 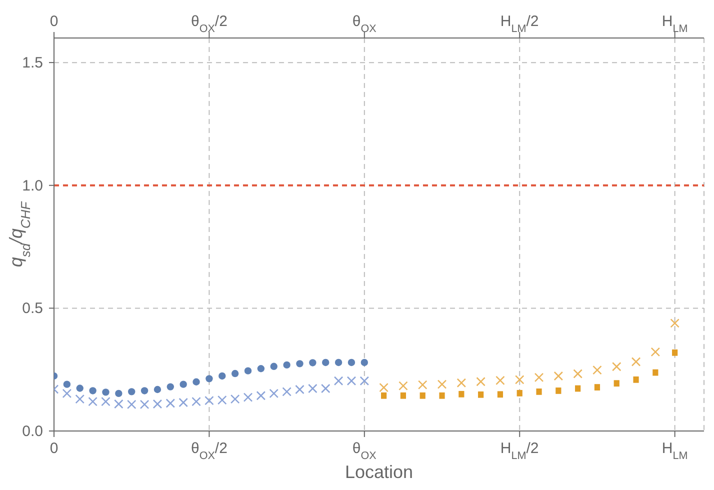 What do you see at coordinates (519, 24) in the screenshot?
I see `x-tick-label: H$_{LM}$/2` at bounding box center [519, 24].